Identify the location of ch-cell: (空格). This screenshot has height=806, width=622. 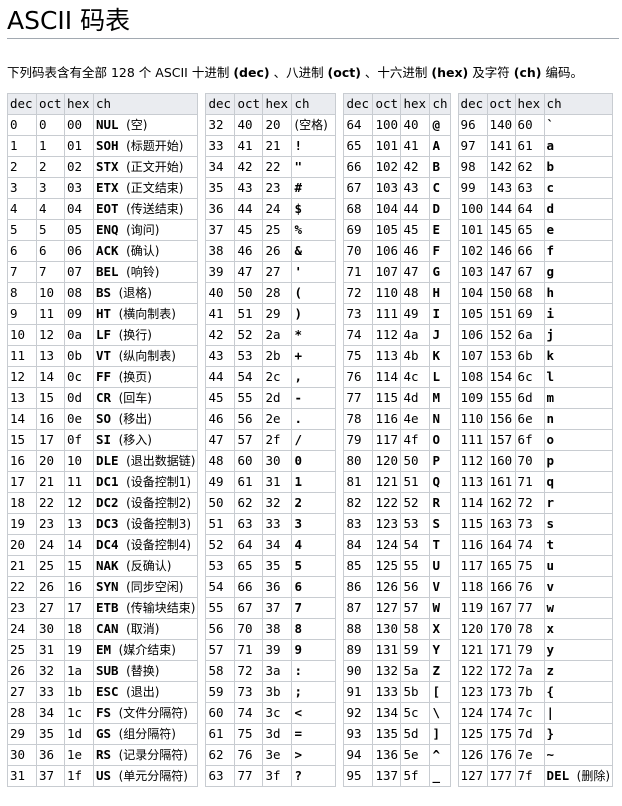
(314, 125).